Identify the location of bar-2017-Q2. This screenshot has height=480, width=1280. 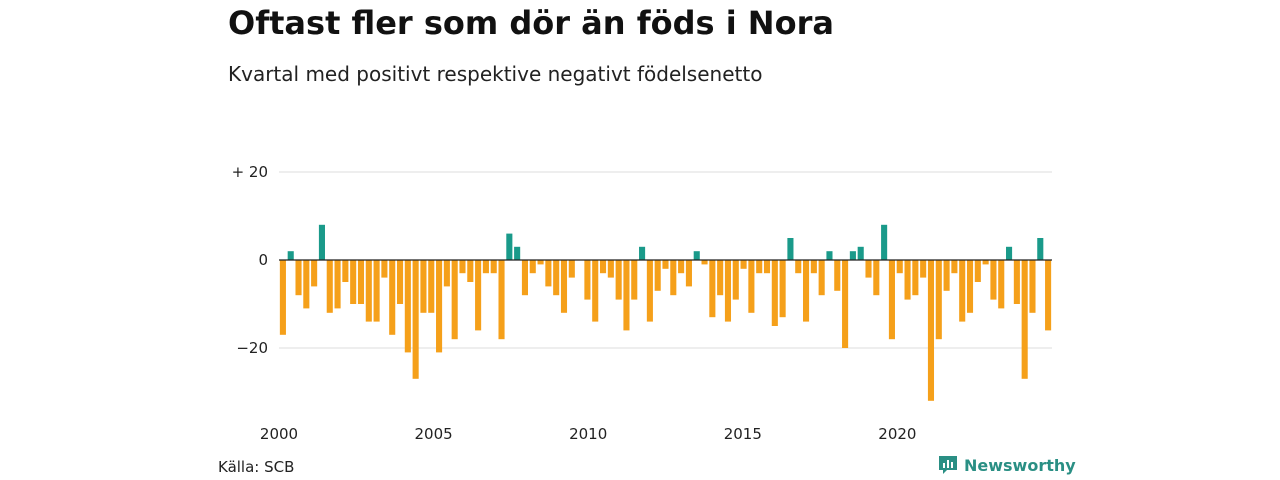
(821, 278).